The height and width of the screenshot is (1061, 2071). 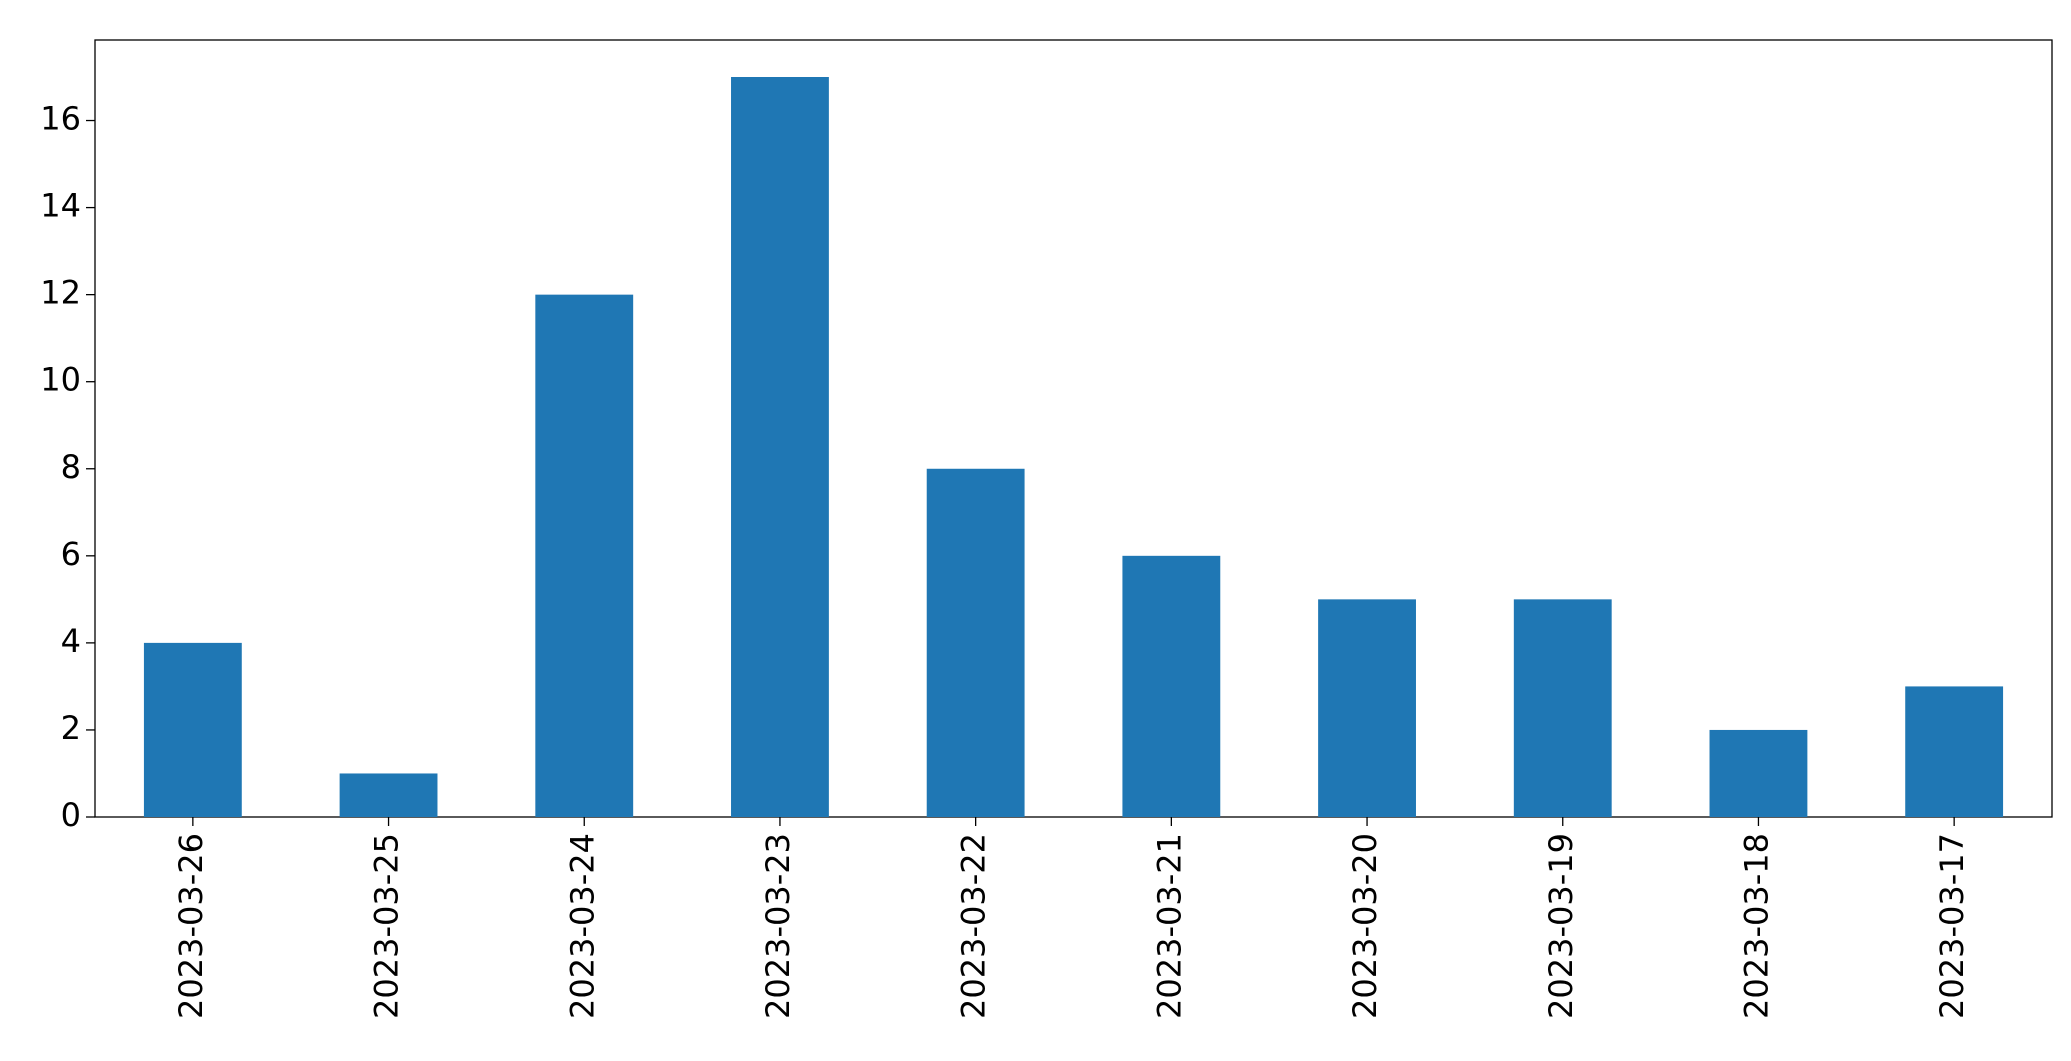 What do you see at coordinates (60, 206) in the screenshot?
I see `y-tick-label: 14` at bounding box center [60, 206].